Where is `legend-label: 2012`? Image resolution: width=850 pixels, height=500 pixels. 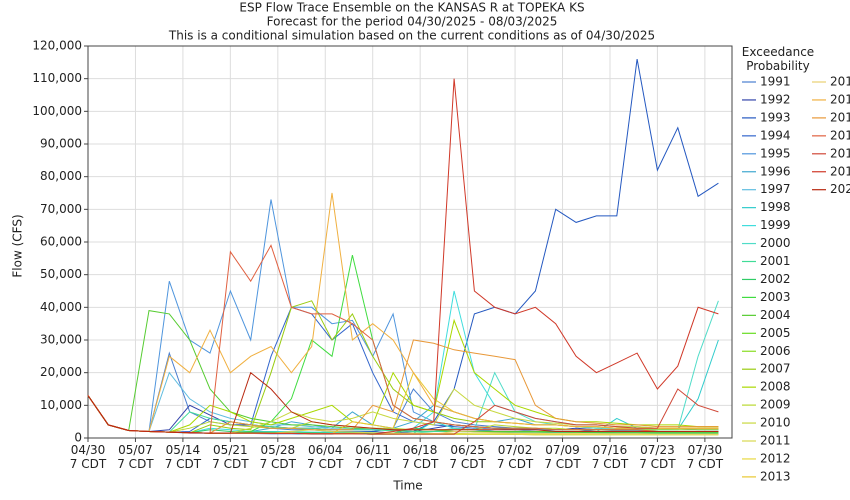 legend-label: 2012 is located at coordinates (775, 458).